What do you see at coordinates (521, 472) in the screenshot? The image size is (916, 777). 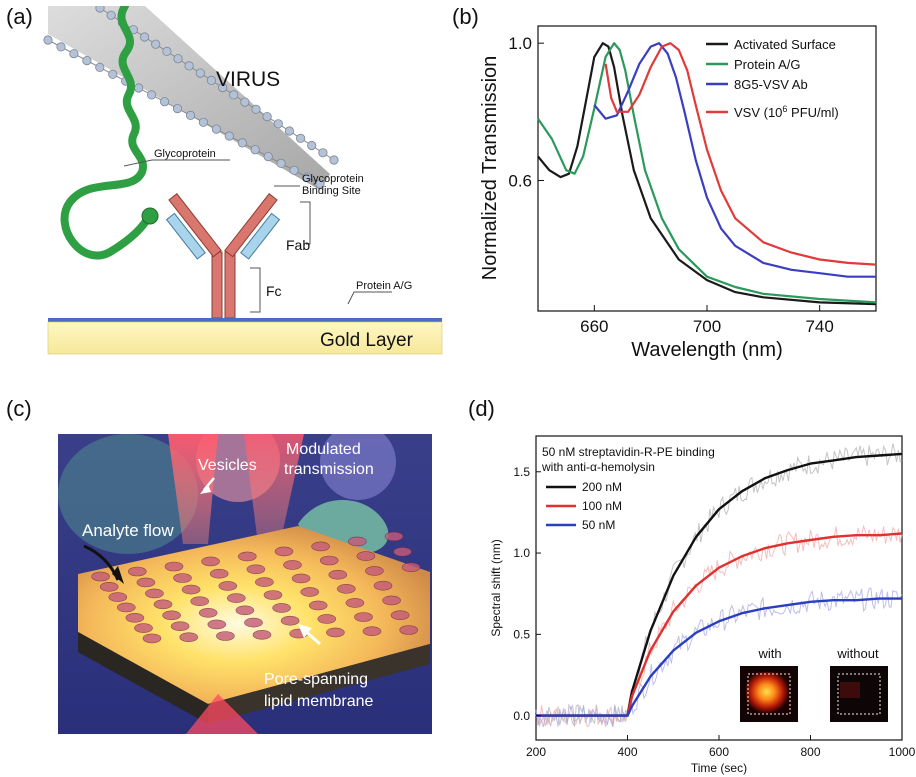 I see `y-tick-label: 1.5` at bounding box center [521, 472].